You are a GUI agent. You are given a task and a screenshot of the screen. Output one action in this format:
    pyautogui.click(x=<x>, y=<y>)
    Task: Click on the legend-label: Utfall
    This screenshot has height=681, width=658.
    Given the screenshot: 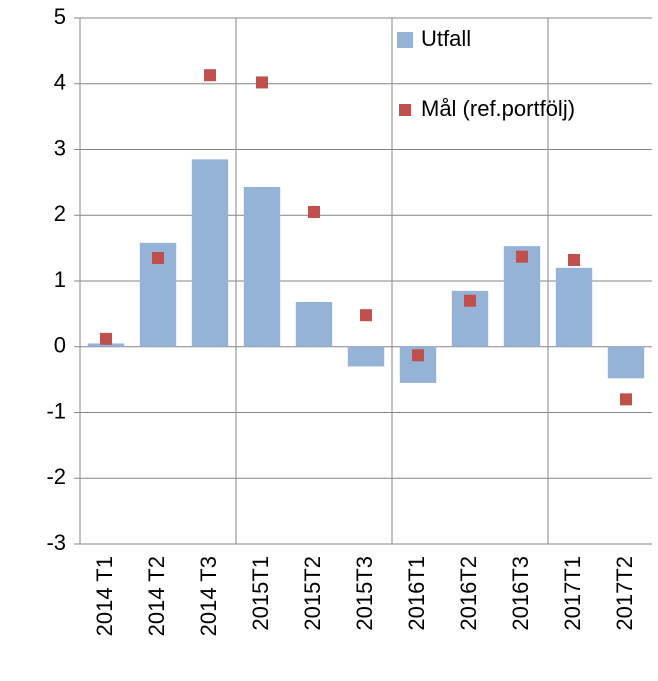 What is the action you would take?
    pyautogui.click(x=446, y=38)
    